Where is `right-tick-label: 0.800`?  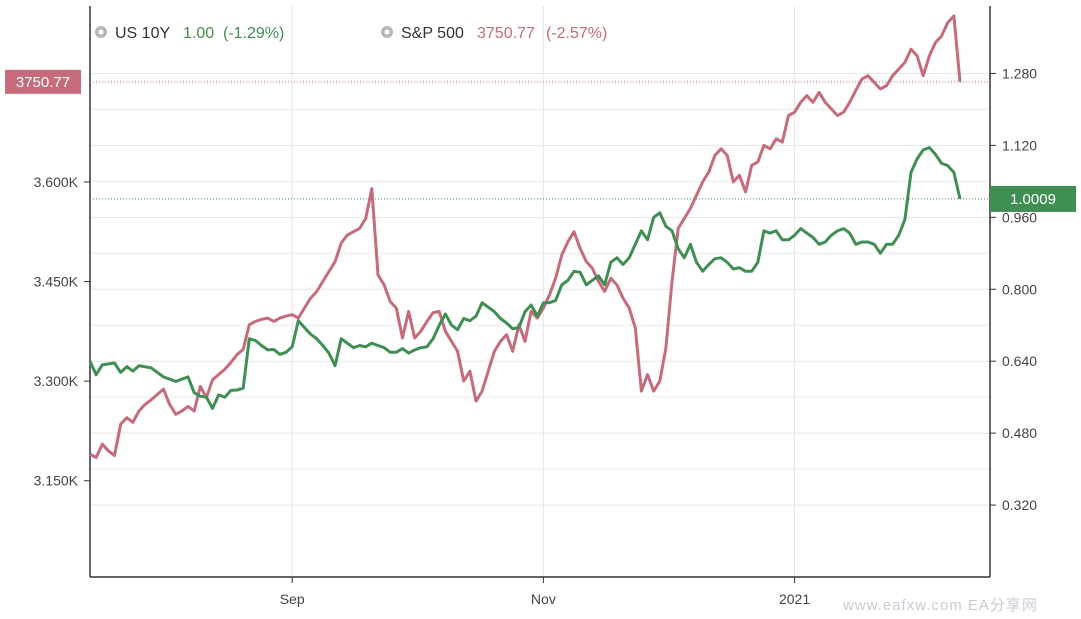
right-tick-label: 0.800 is located at coordinates (1019, 289).